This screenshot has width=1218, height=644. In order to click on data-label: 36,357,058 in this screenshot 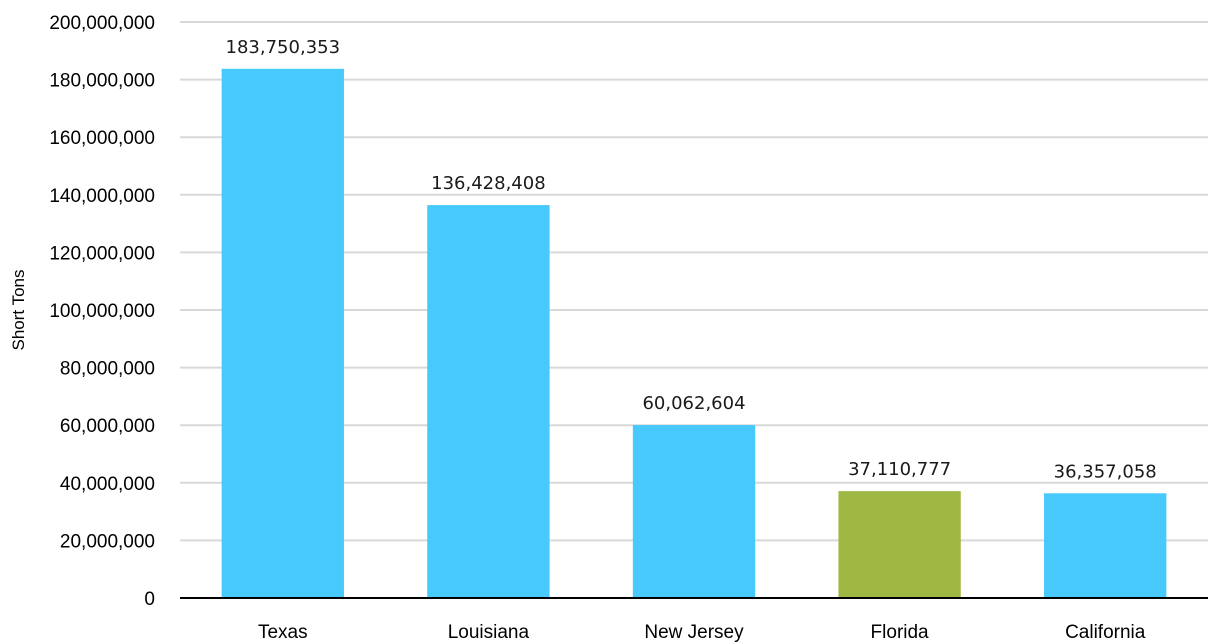, I will do `click(1105, 471)`.